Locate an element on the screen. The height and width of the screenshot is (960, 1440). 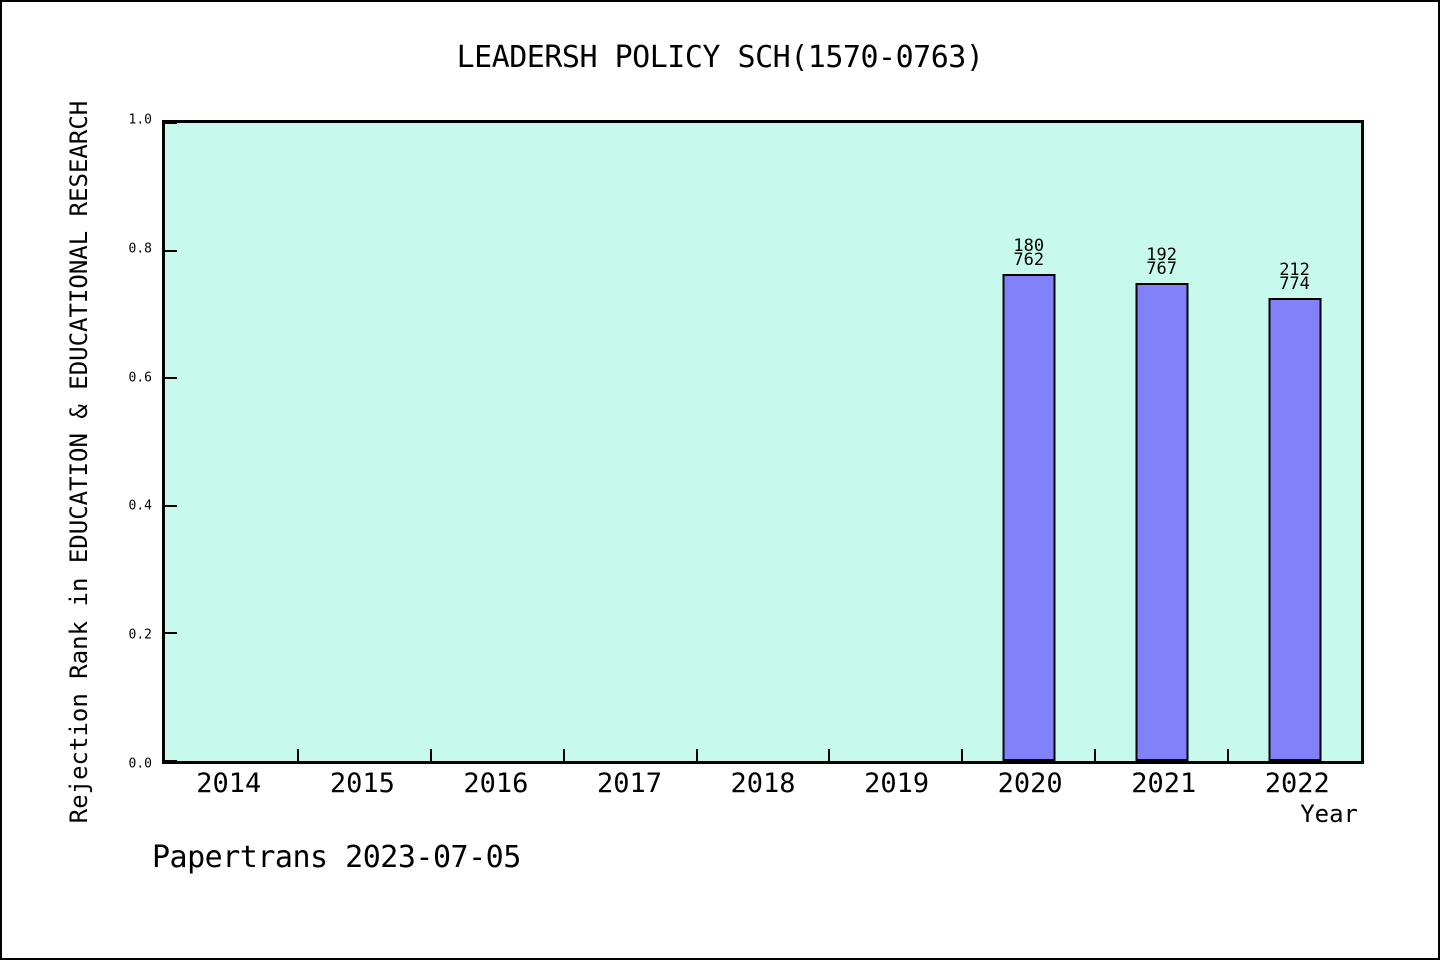
x-tick-label-2021: 2021 is located at coordinates (1164, 783).